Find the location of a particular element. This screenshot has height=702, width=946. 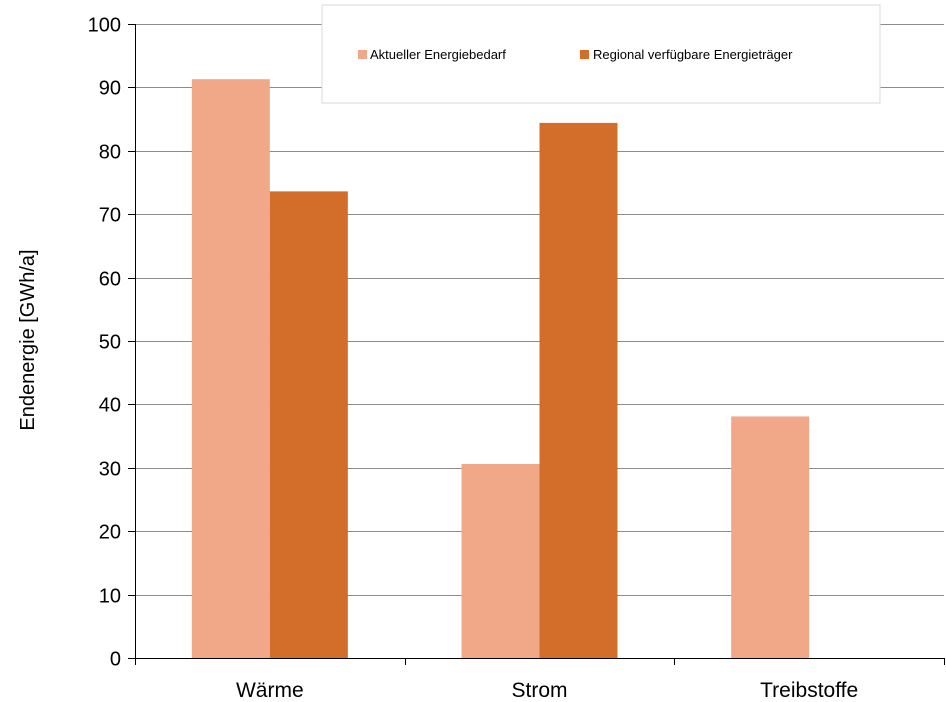

y-tick-label-0: 0 is located at coordinates (115, 660).